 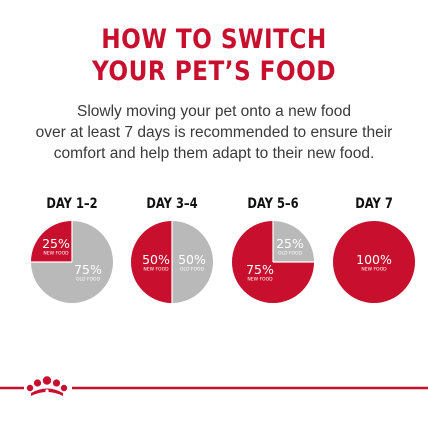 I want to click on page-title: HOW TO SWITCH YOUR PET’S FOOD, so click(x=214, y=56).